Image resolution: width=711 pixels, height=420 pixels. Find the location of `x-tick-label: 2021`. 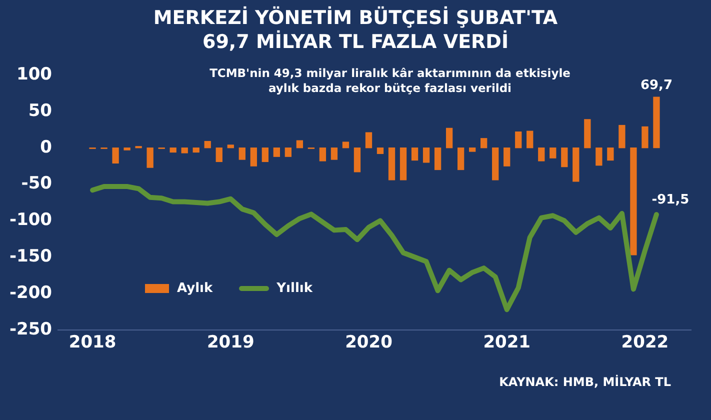

x-tick-label: 2021 is located at coordinates (507, 342).